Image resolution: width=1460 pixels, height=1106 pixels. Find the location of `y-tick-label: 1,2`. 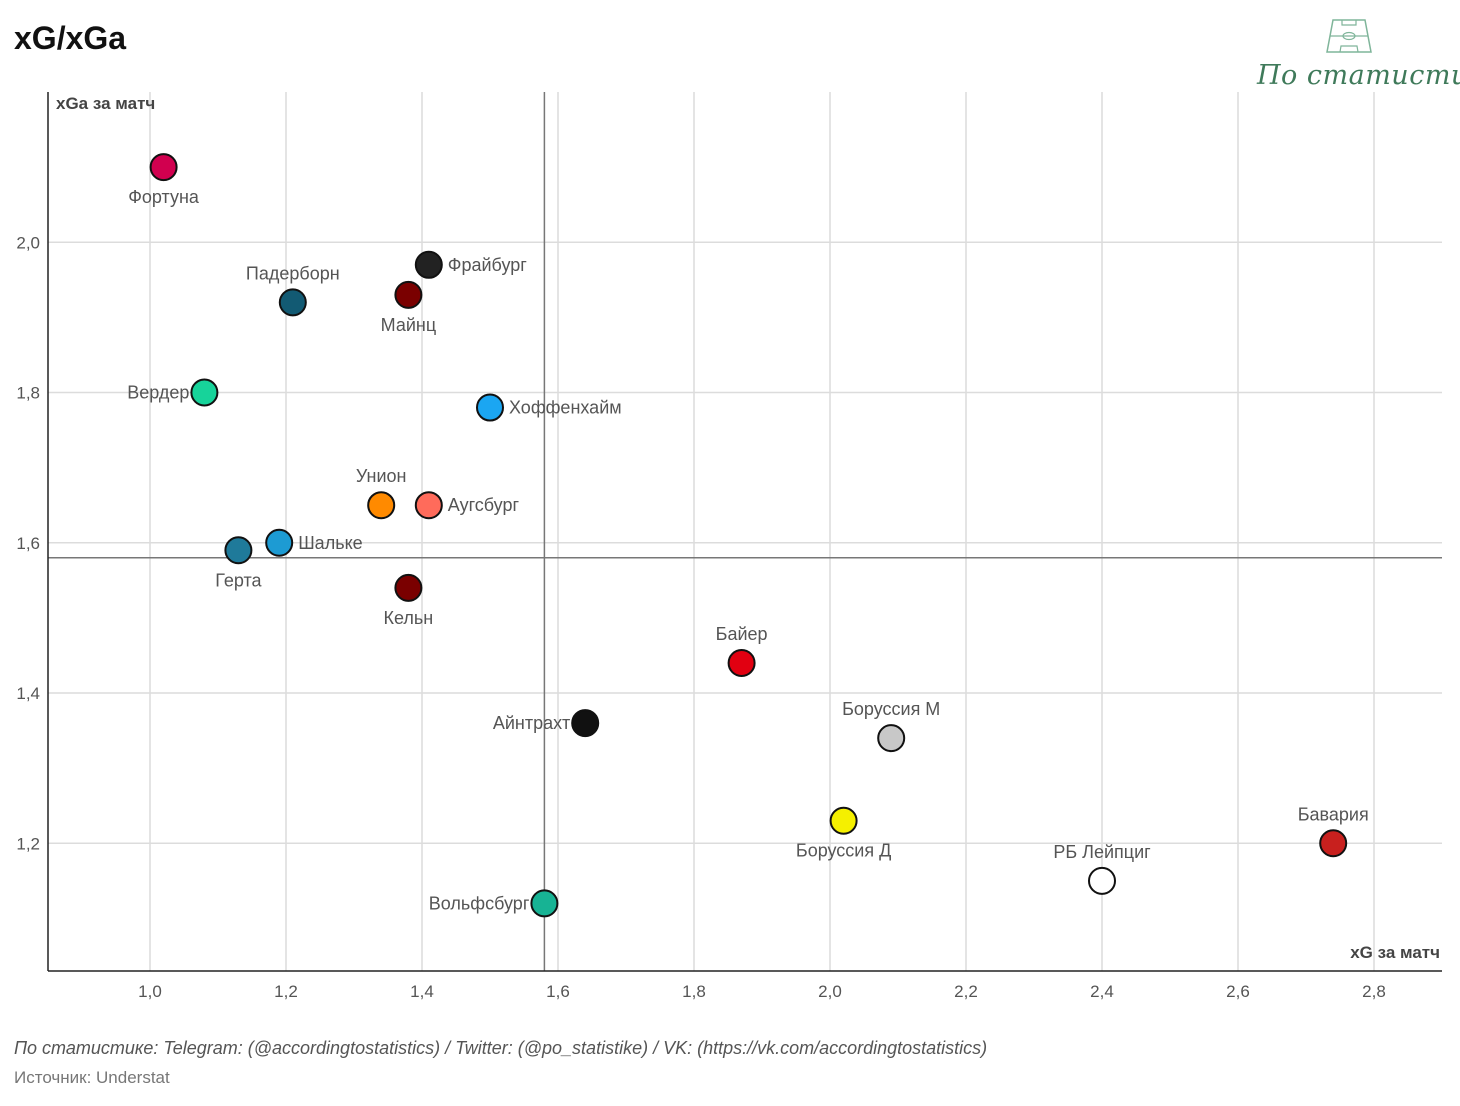

y-tick-label: 1,2 is located at coordinates (28, 843).